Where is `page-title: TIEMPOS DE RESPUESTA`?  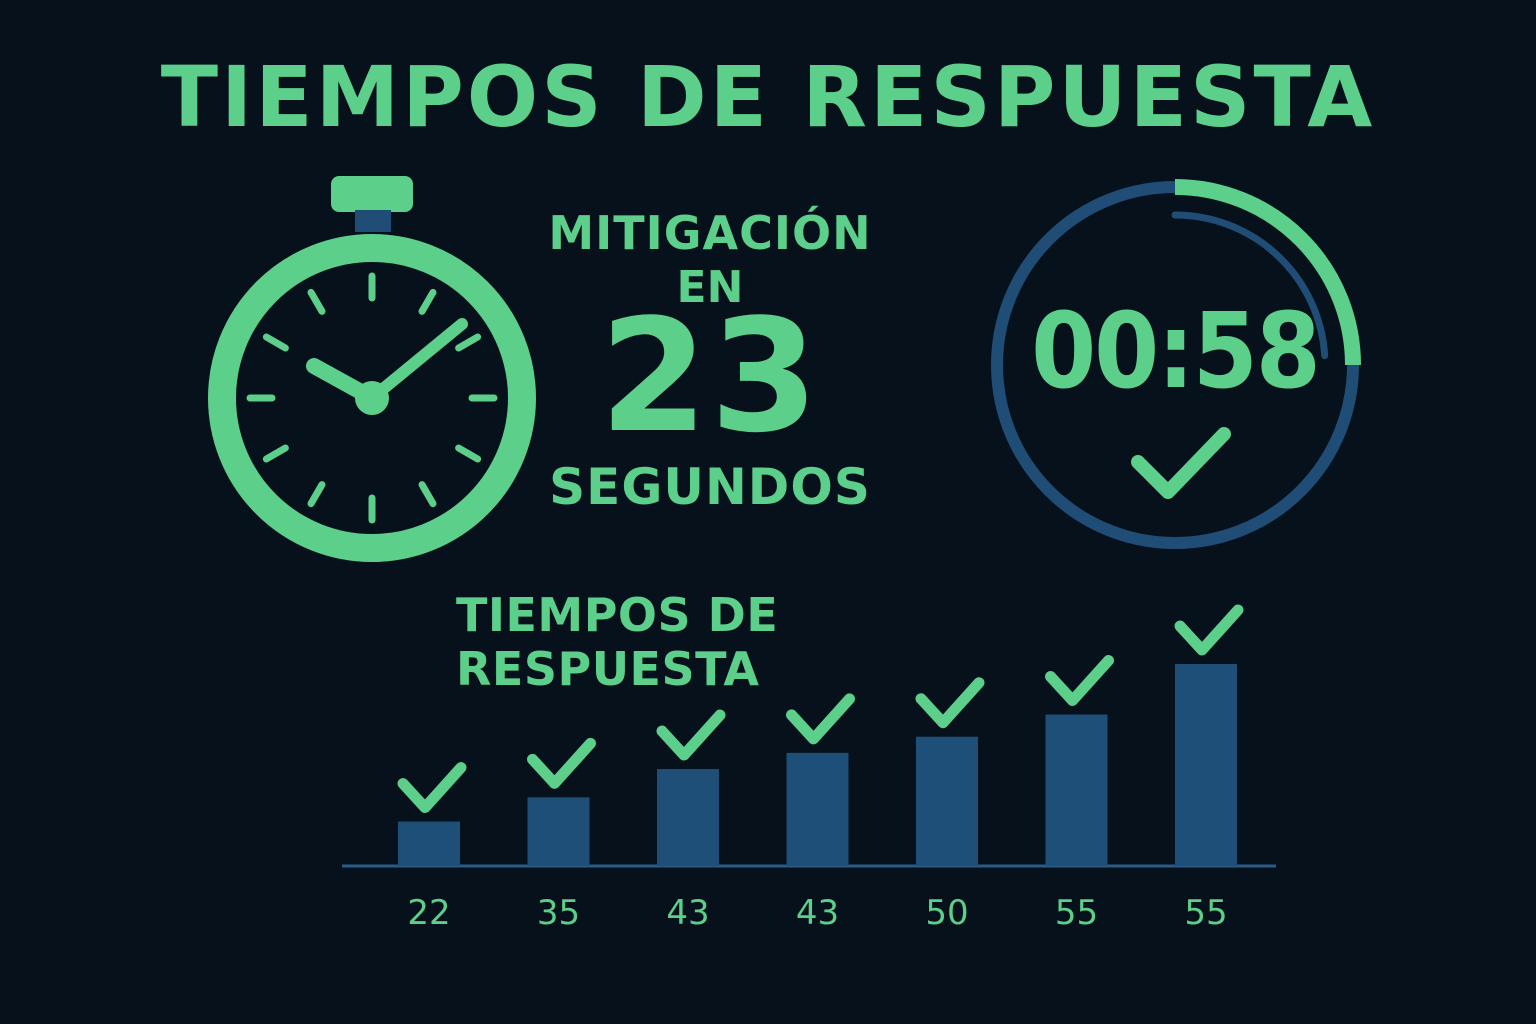 page-title: TIEMPOS DE RESPUESTA is located at coordinates (768, 97).